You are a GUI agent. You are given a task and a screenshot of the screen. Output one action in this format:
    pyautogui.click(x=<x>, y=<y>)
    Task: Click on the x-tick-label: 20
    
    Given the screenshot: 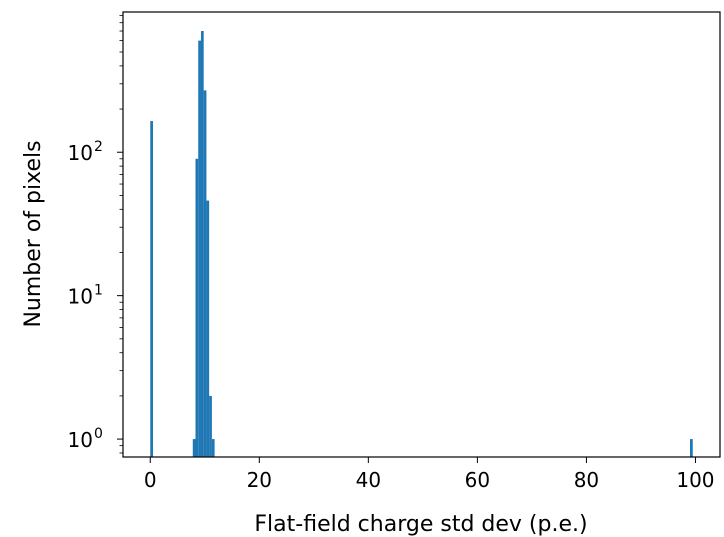 What is the action you would take?
    pyautogui.click(x=259, y=480)
    